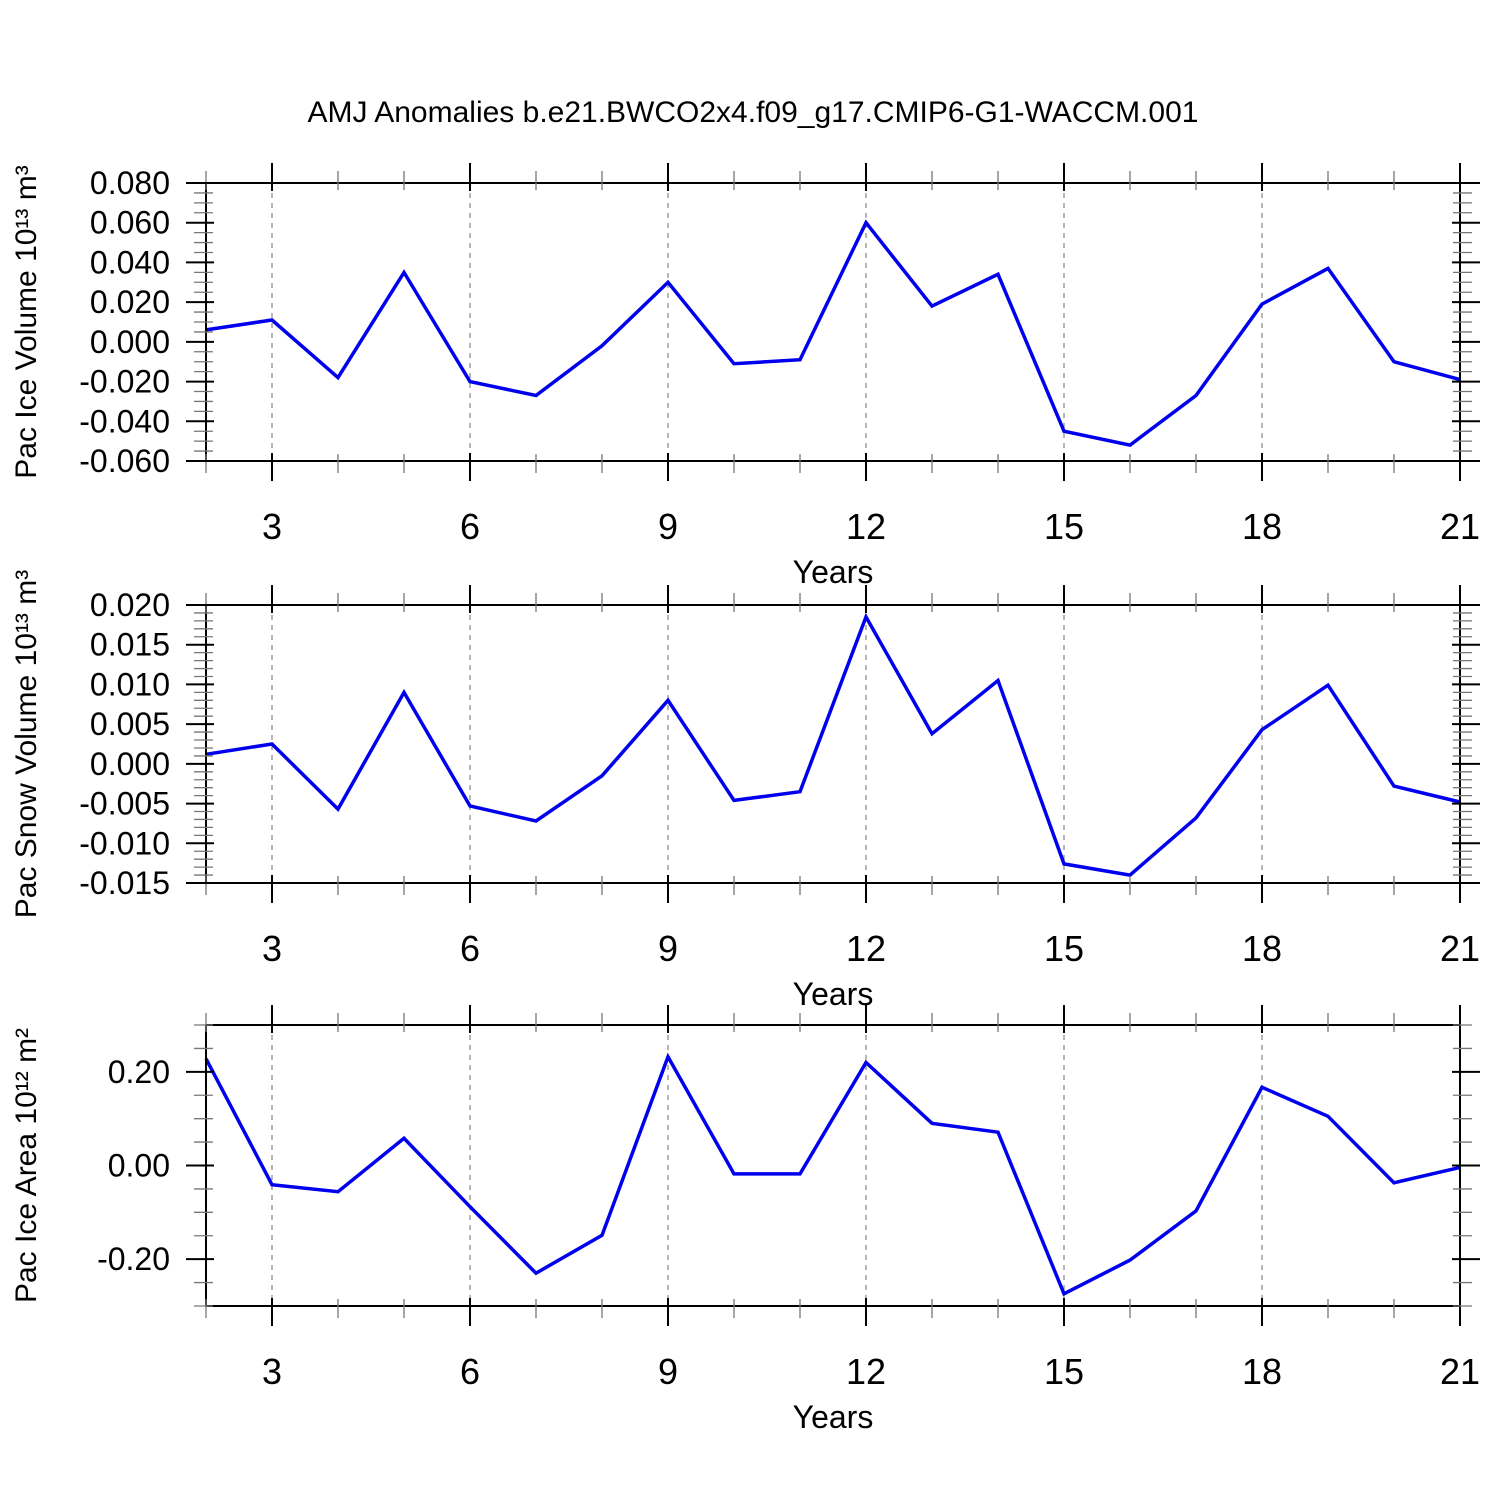 The width and height of the screenshot is (1500, 1500). I want to click on y-tick-label: 0.080, so click(130, 183).